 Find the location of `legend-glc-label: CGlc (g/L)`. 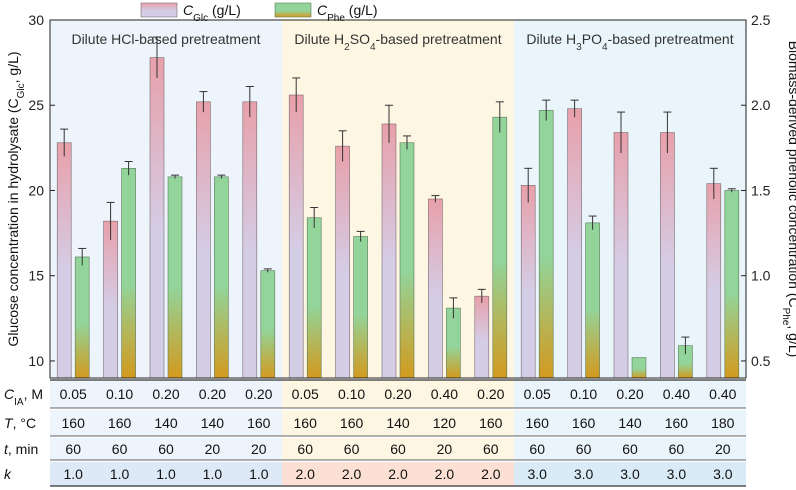

legend-glc-label: CGlc (g/L) is located at coordinates (212, 13).